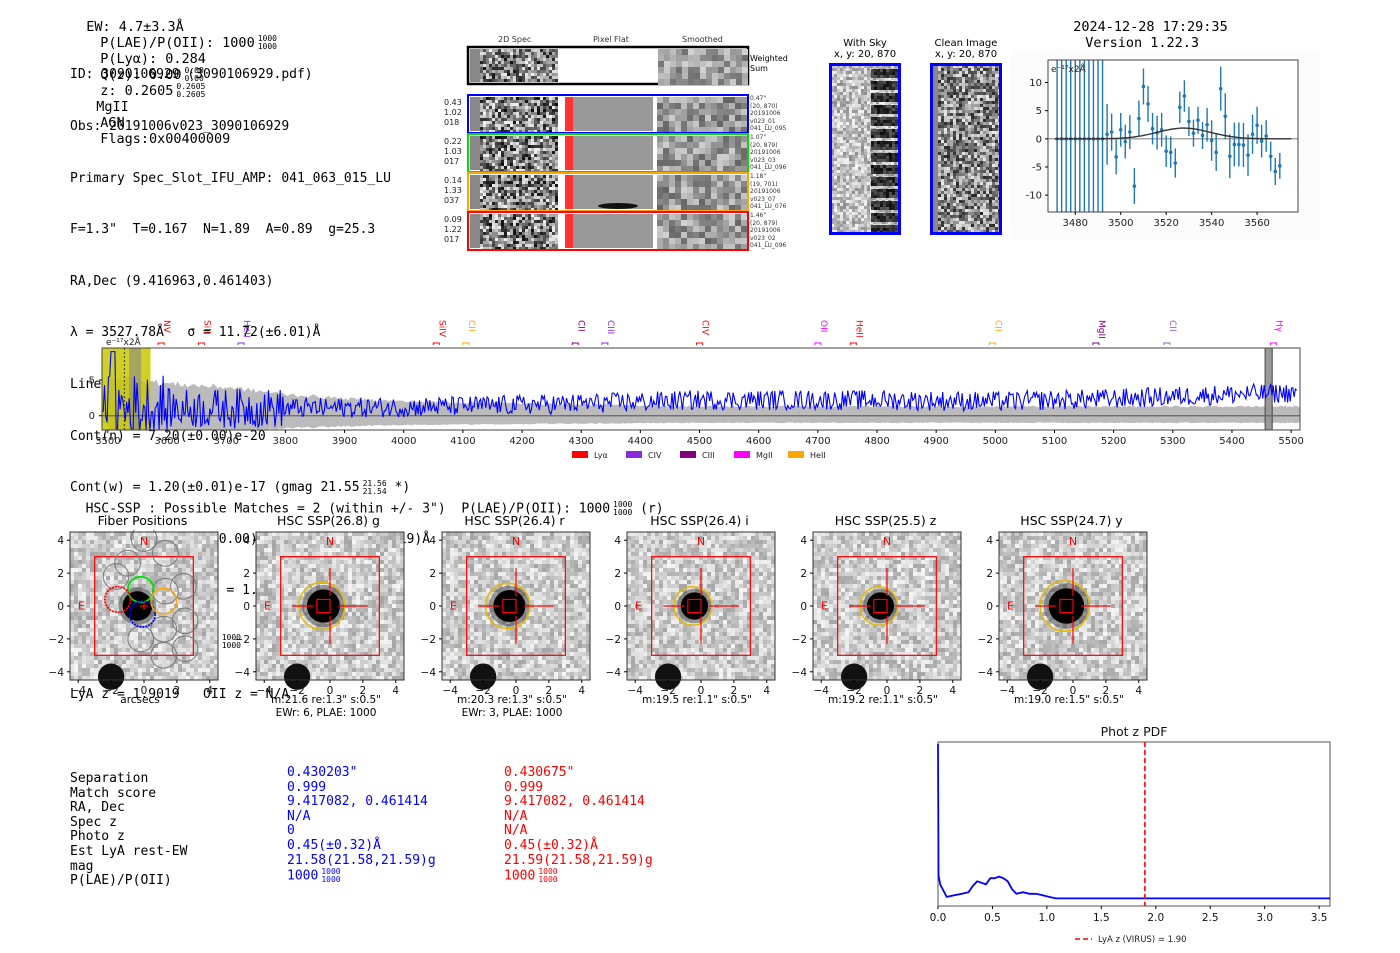 The height and width of the screenshot is (953, 1400). Describe the element at coordinates (569, 153) in the screenshot. I see `spec2d-red-strip` at that location.